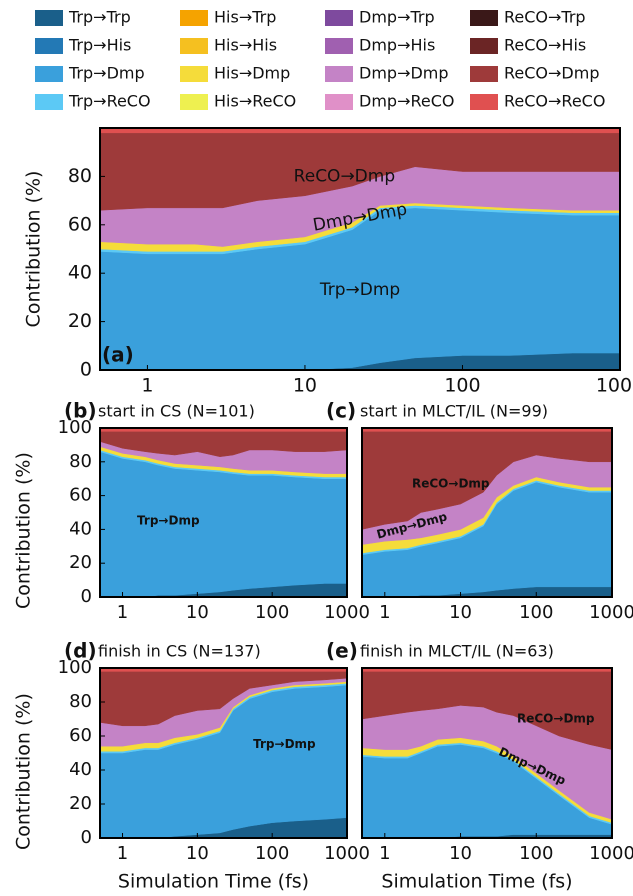 This screenshot has height=896, width=633. What do you see at coordinates (99, 45) in the screenshot?
I see `legend-label: Trp→His` at bounding box center [99, 45].